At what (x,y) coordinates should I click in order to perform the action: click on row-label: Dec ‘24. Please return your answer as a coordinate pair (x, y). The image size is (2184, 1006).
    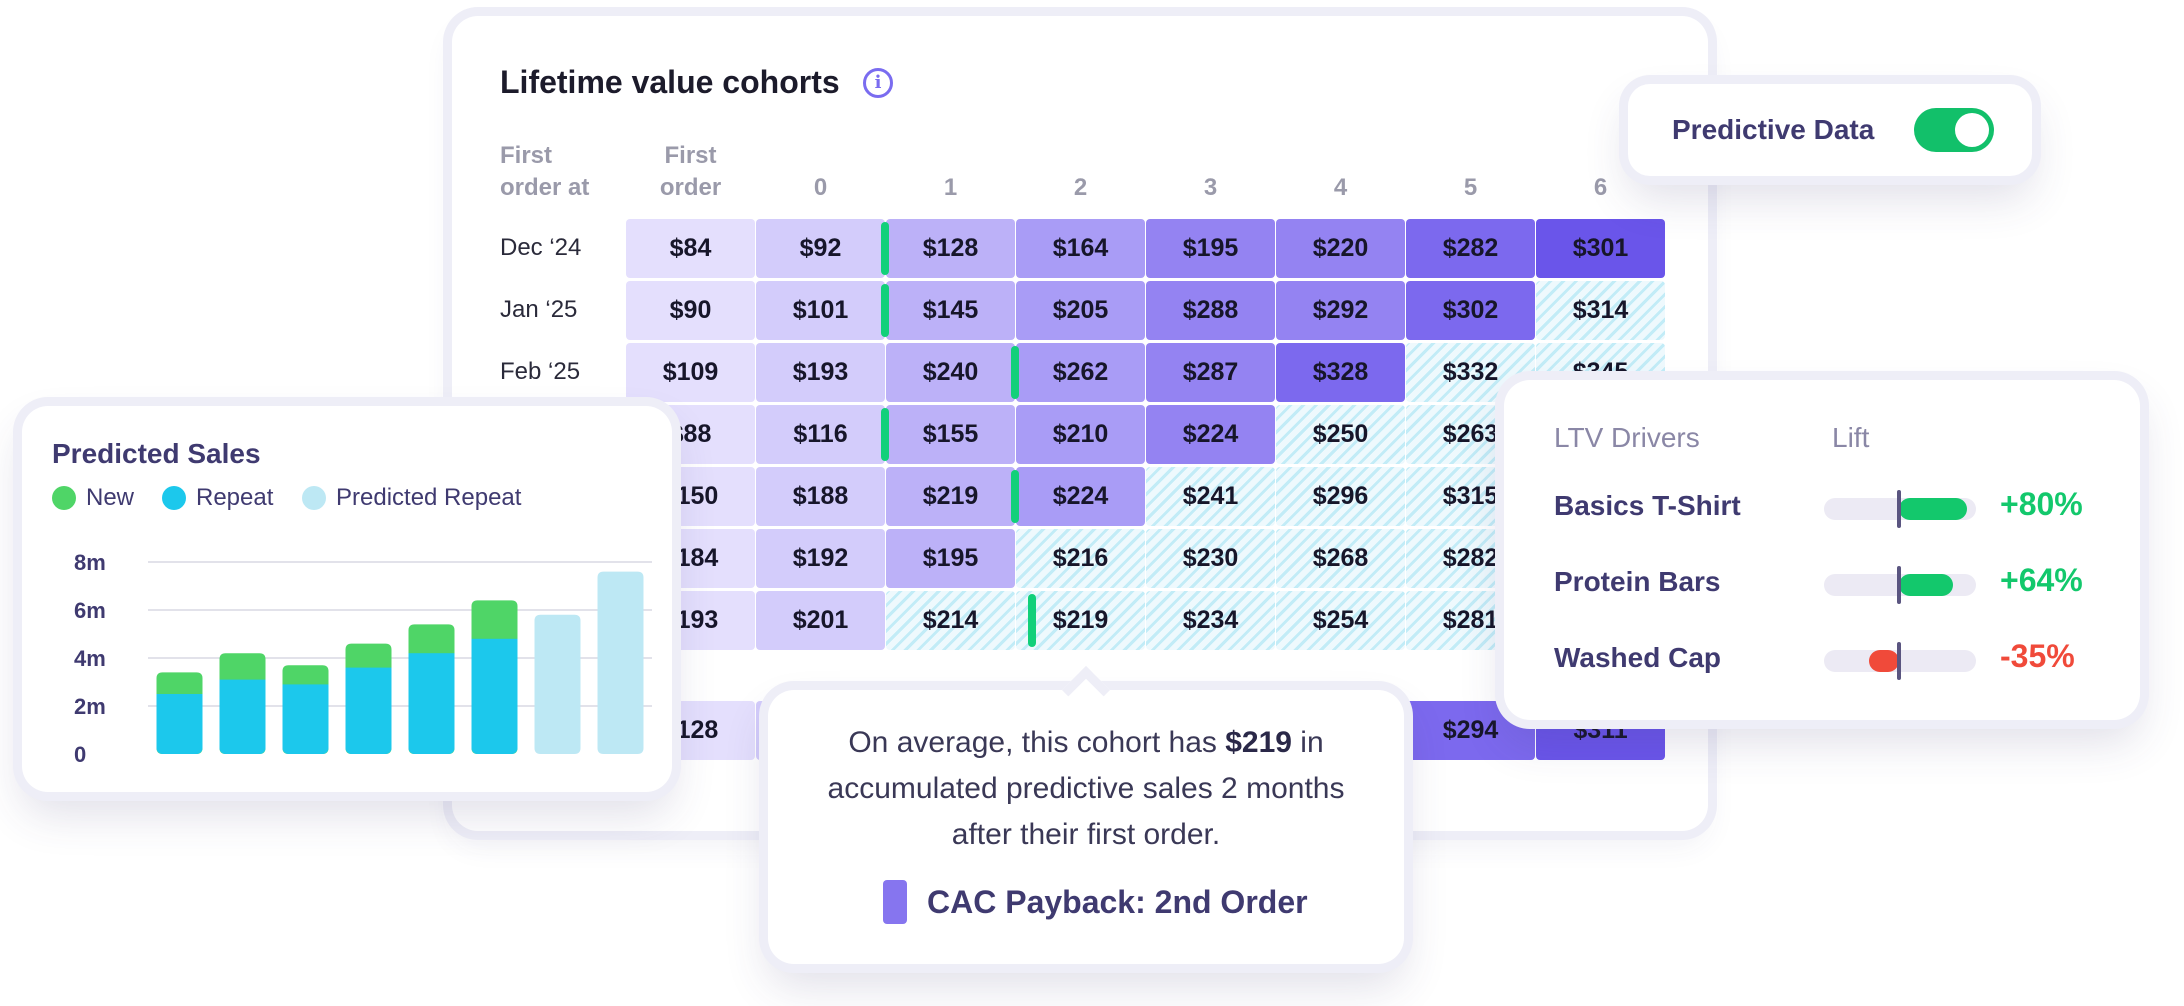
    Looking at the image, I should click on (541, 247).